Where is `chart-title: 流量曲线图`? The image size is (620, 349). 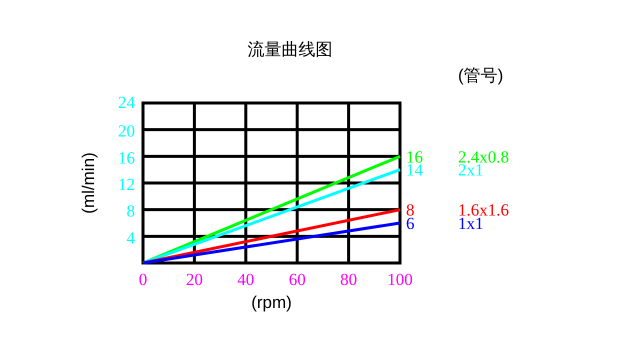 chart-title: 流量曲线图 is located at coordinates (290, 49).